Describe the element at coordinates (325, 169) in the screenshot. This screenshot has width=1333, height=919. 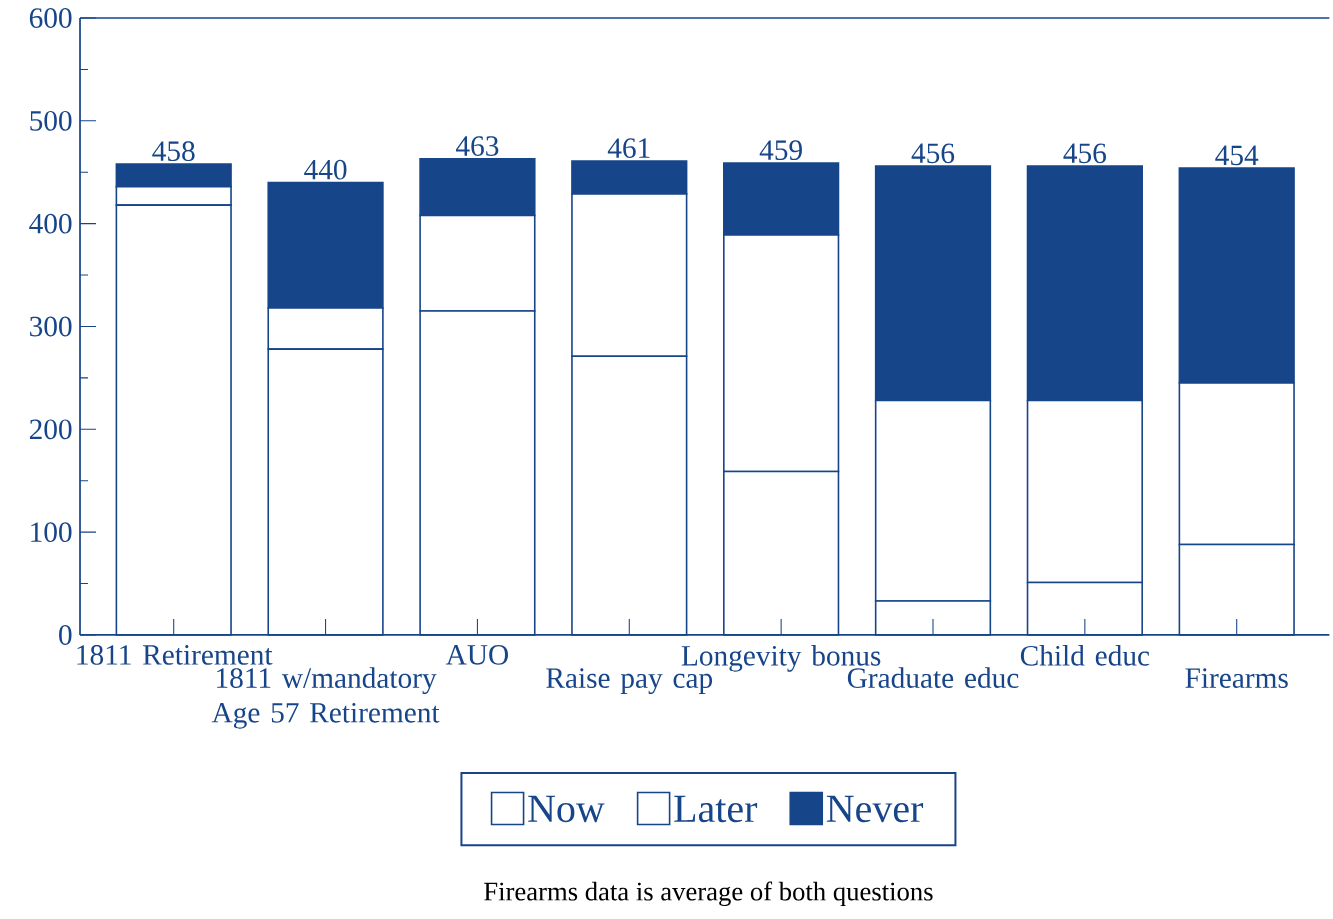
I see `total-label: 440` at that location.